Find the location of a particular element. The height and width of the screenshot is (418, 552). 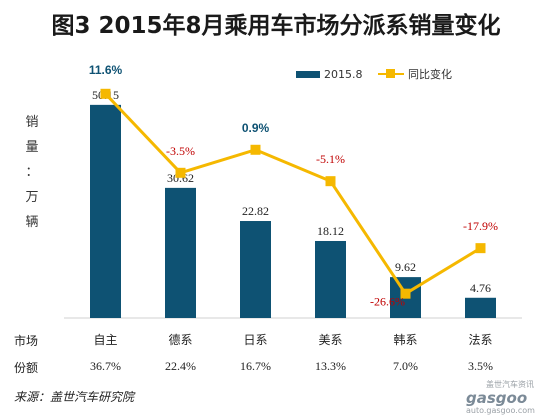

category-label: 自主 is located at coordinates (105, 340).